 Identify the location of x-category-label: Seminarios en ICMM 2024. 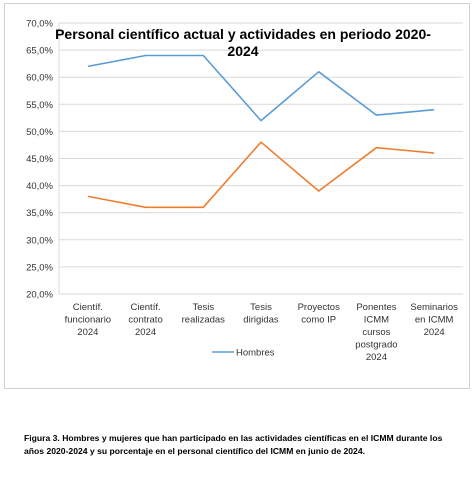
(434, 320).